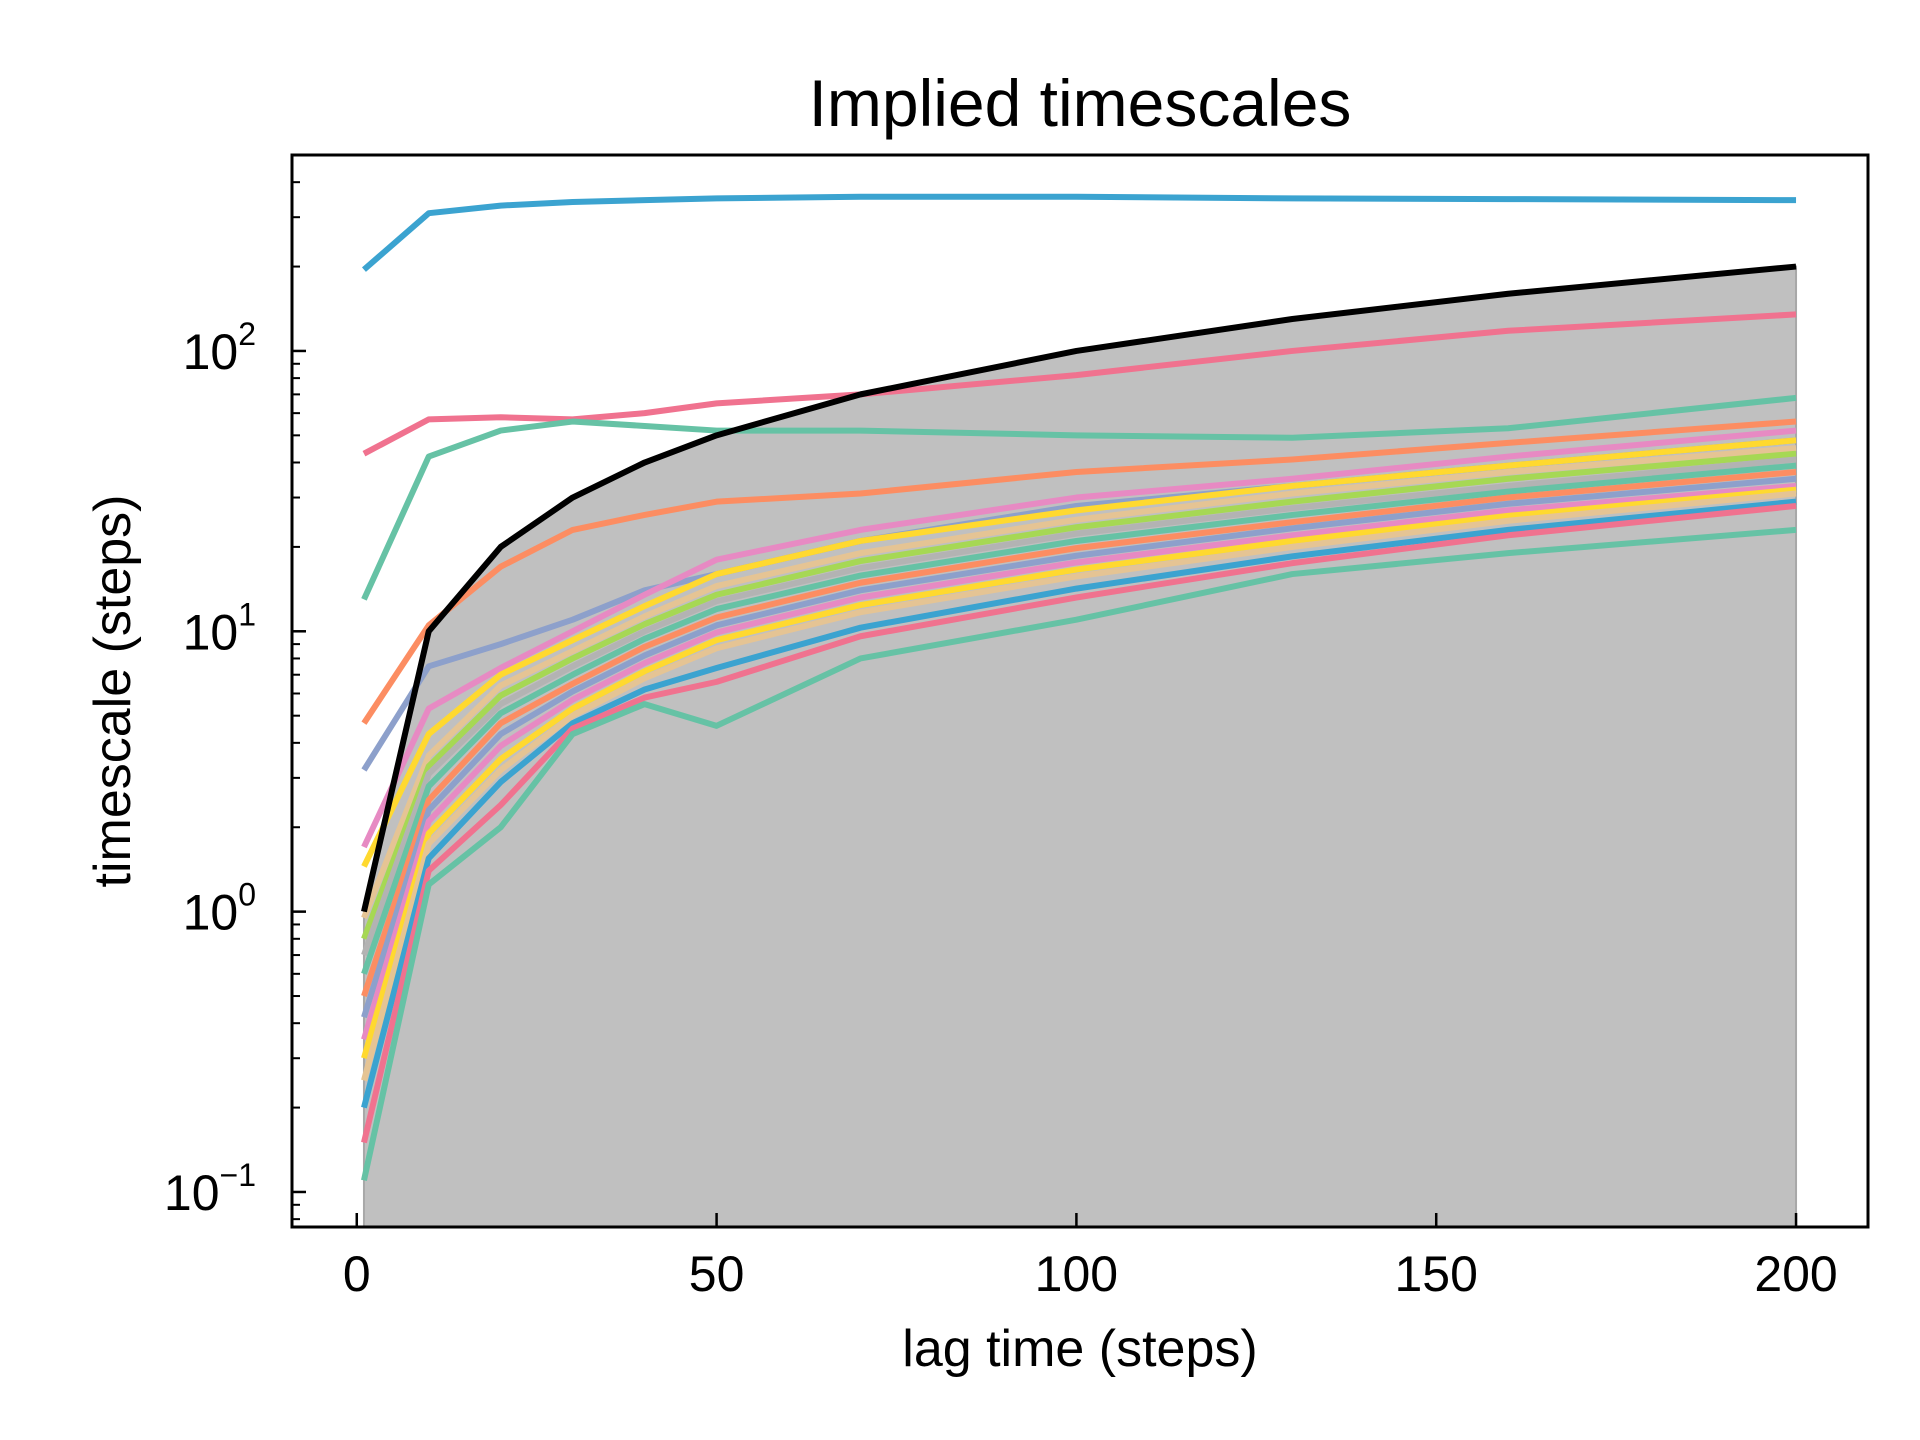 Image resolution: width=1920 pixels, height=1440 pixels. Describe the element at coordinates (219, 909) in the screenshot. I see `y-tick-label: 10⁰` at that location.